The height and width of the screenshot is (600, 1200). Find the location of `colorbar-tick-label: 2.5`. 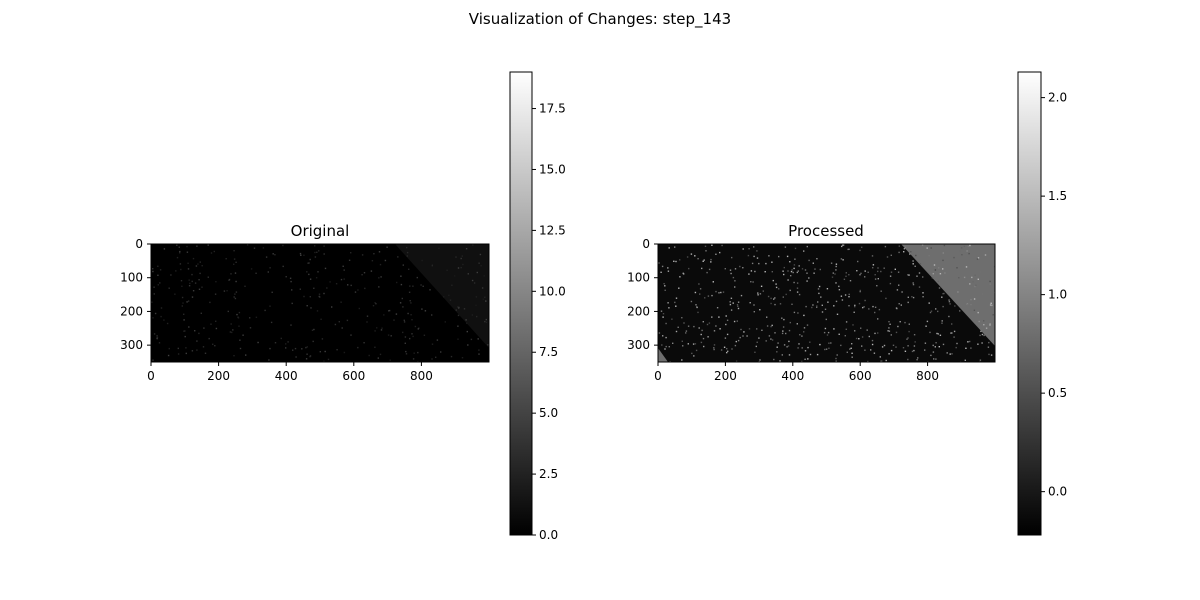

colorbar-tick-label: 2.5 is located at coordinates (548, 474).